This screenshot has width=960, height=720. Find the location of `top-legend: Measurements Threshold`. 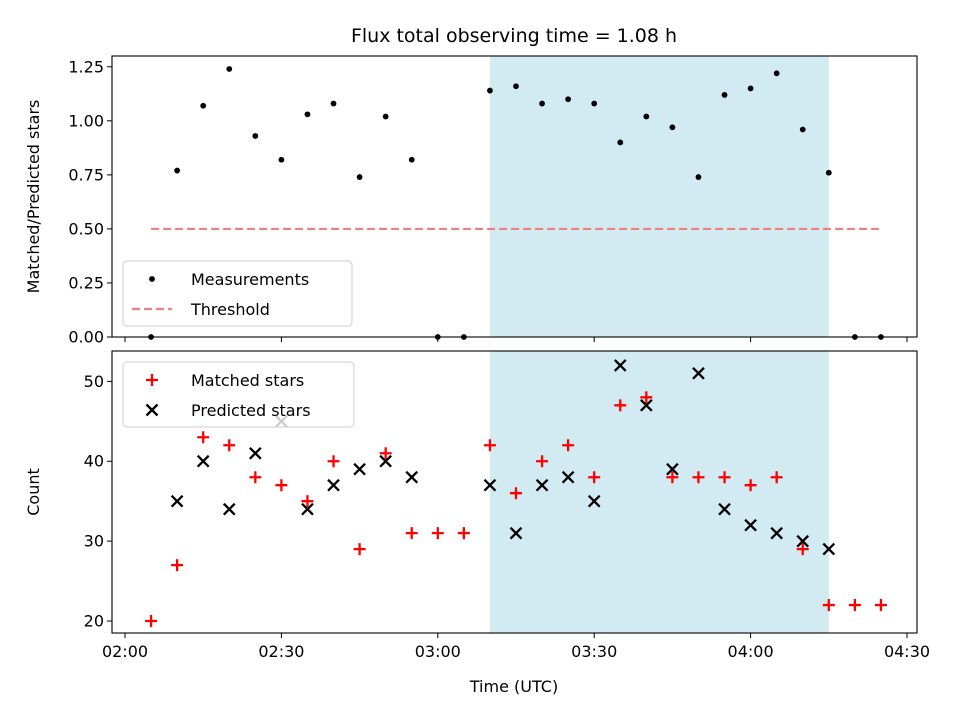

top-legend: Measurements Threshold is located at coordinates (237, 293).